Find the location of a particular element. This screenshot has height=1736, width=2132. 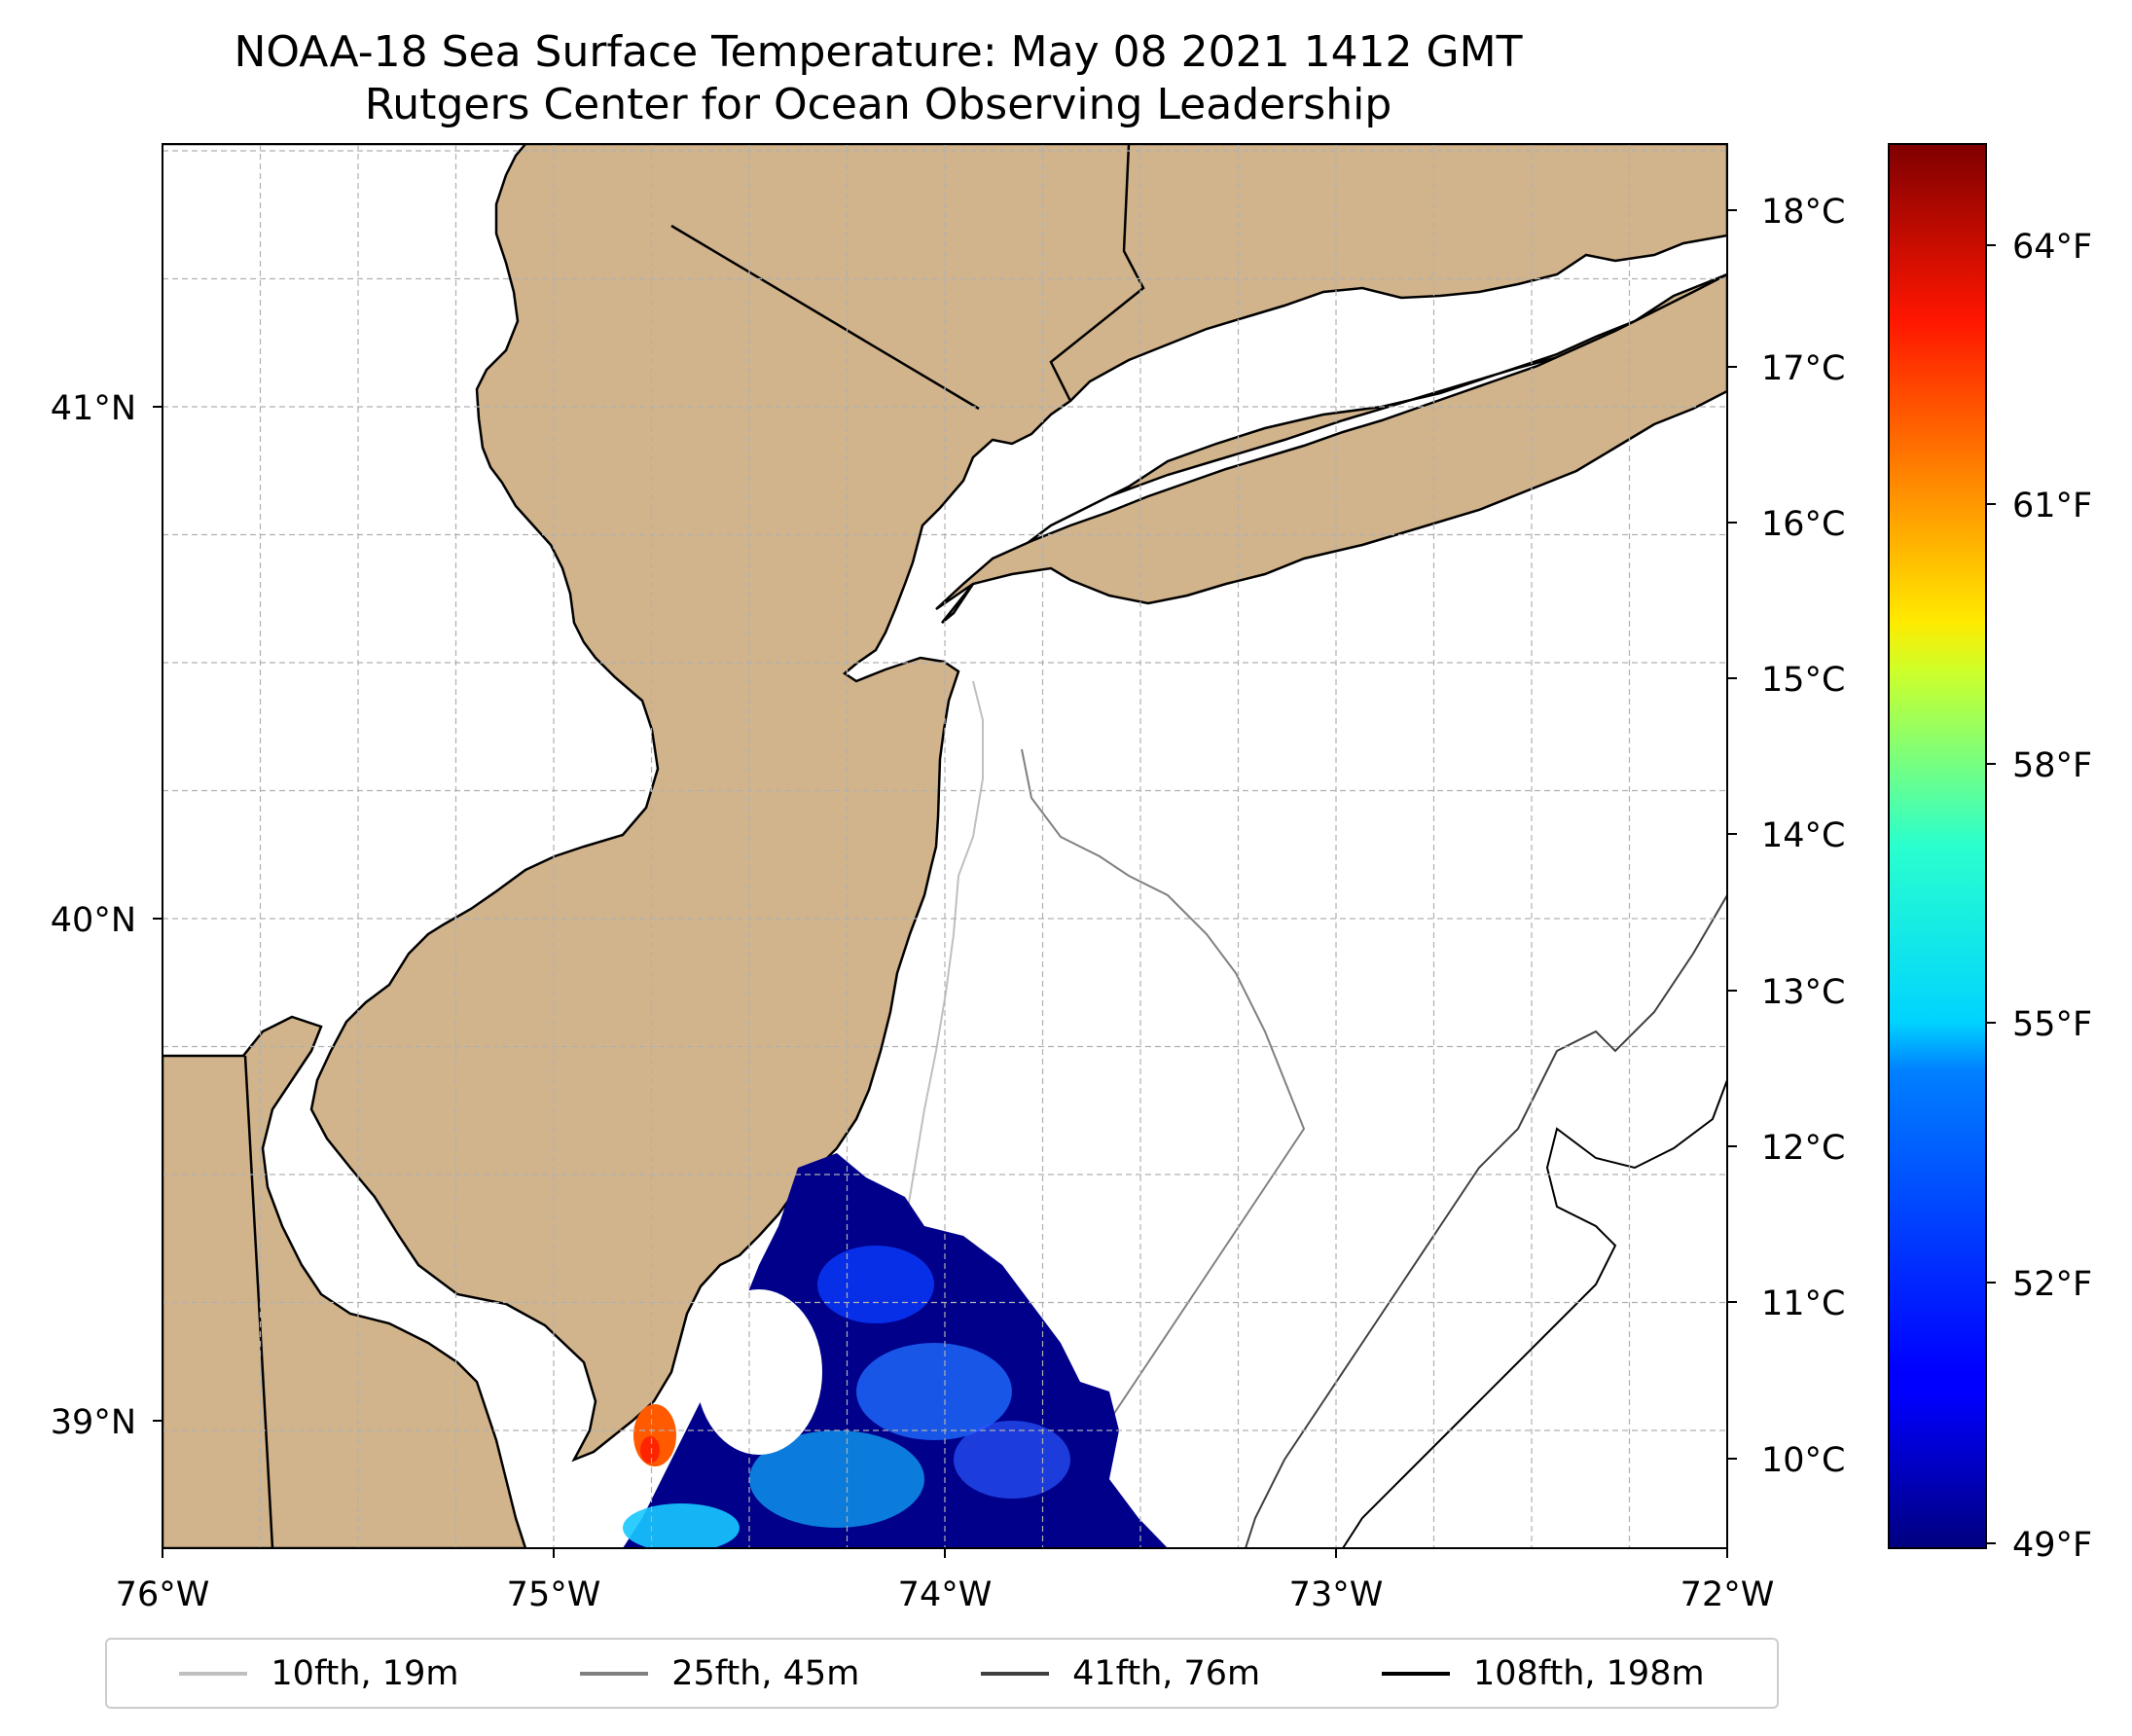

x-tick-label: 74°W is located at coordinates (946, 1595).